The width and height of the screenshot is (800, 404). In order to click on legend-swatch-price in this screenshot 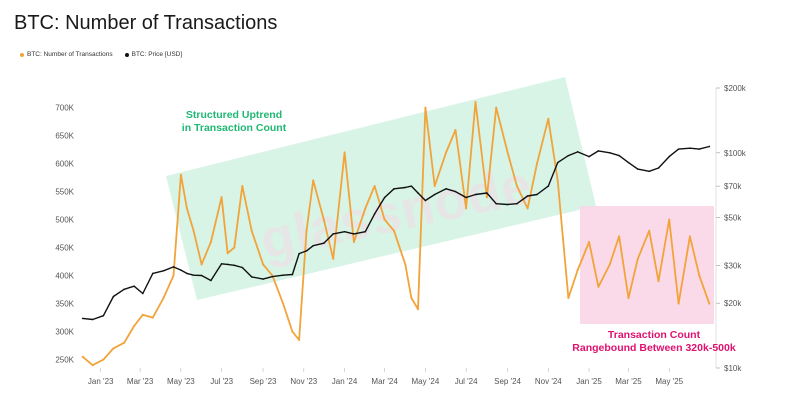, I will do `click(126, 54)`.